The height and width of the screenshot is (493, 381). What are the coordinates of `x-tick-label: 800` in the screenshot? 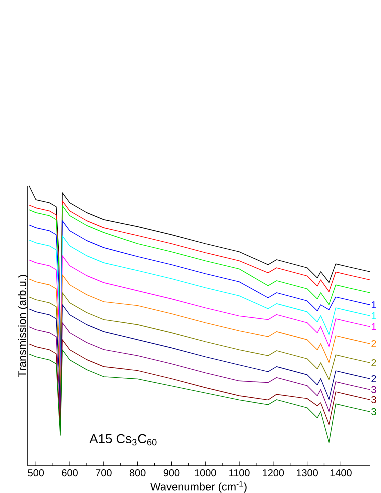 It's located at (138, 473).